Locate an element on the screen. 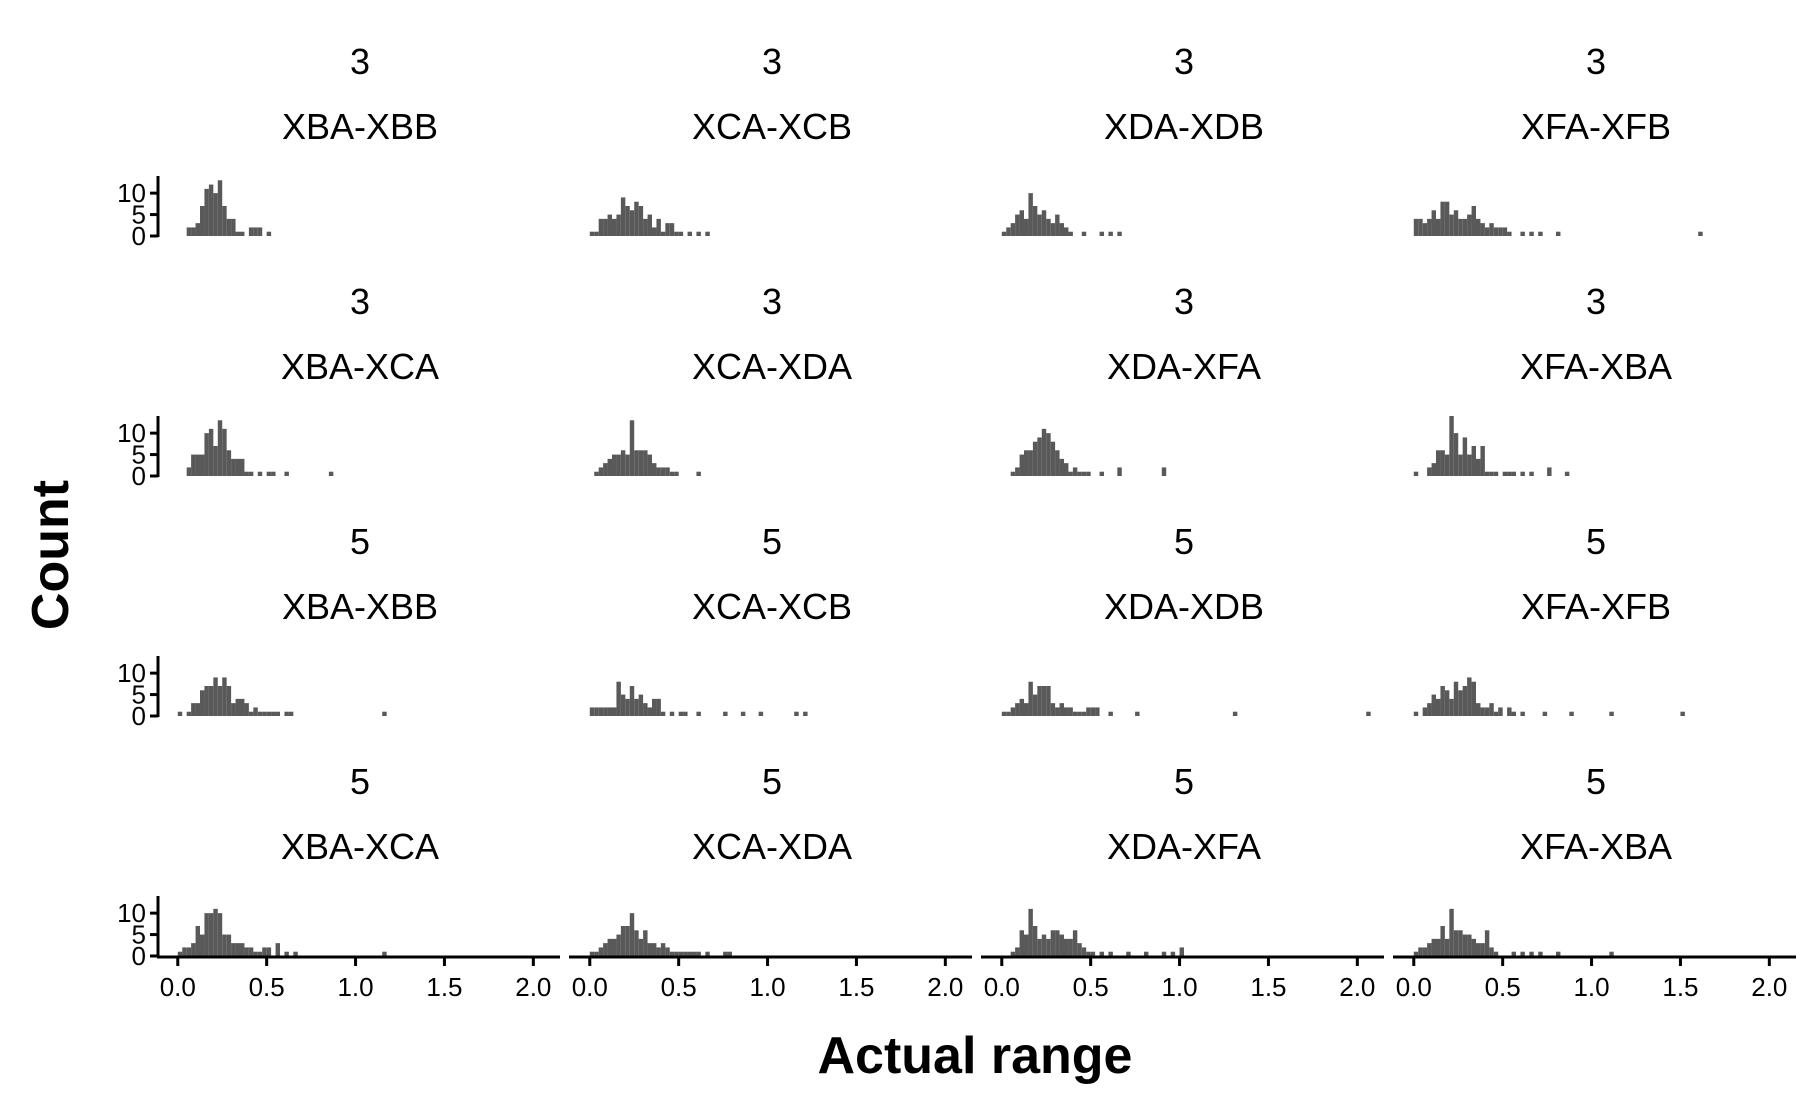 The image size is (1800, 1113). x-tick-label: 0.0 is located at coordinates (1414, 987).